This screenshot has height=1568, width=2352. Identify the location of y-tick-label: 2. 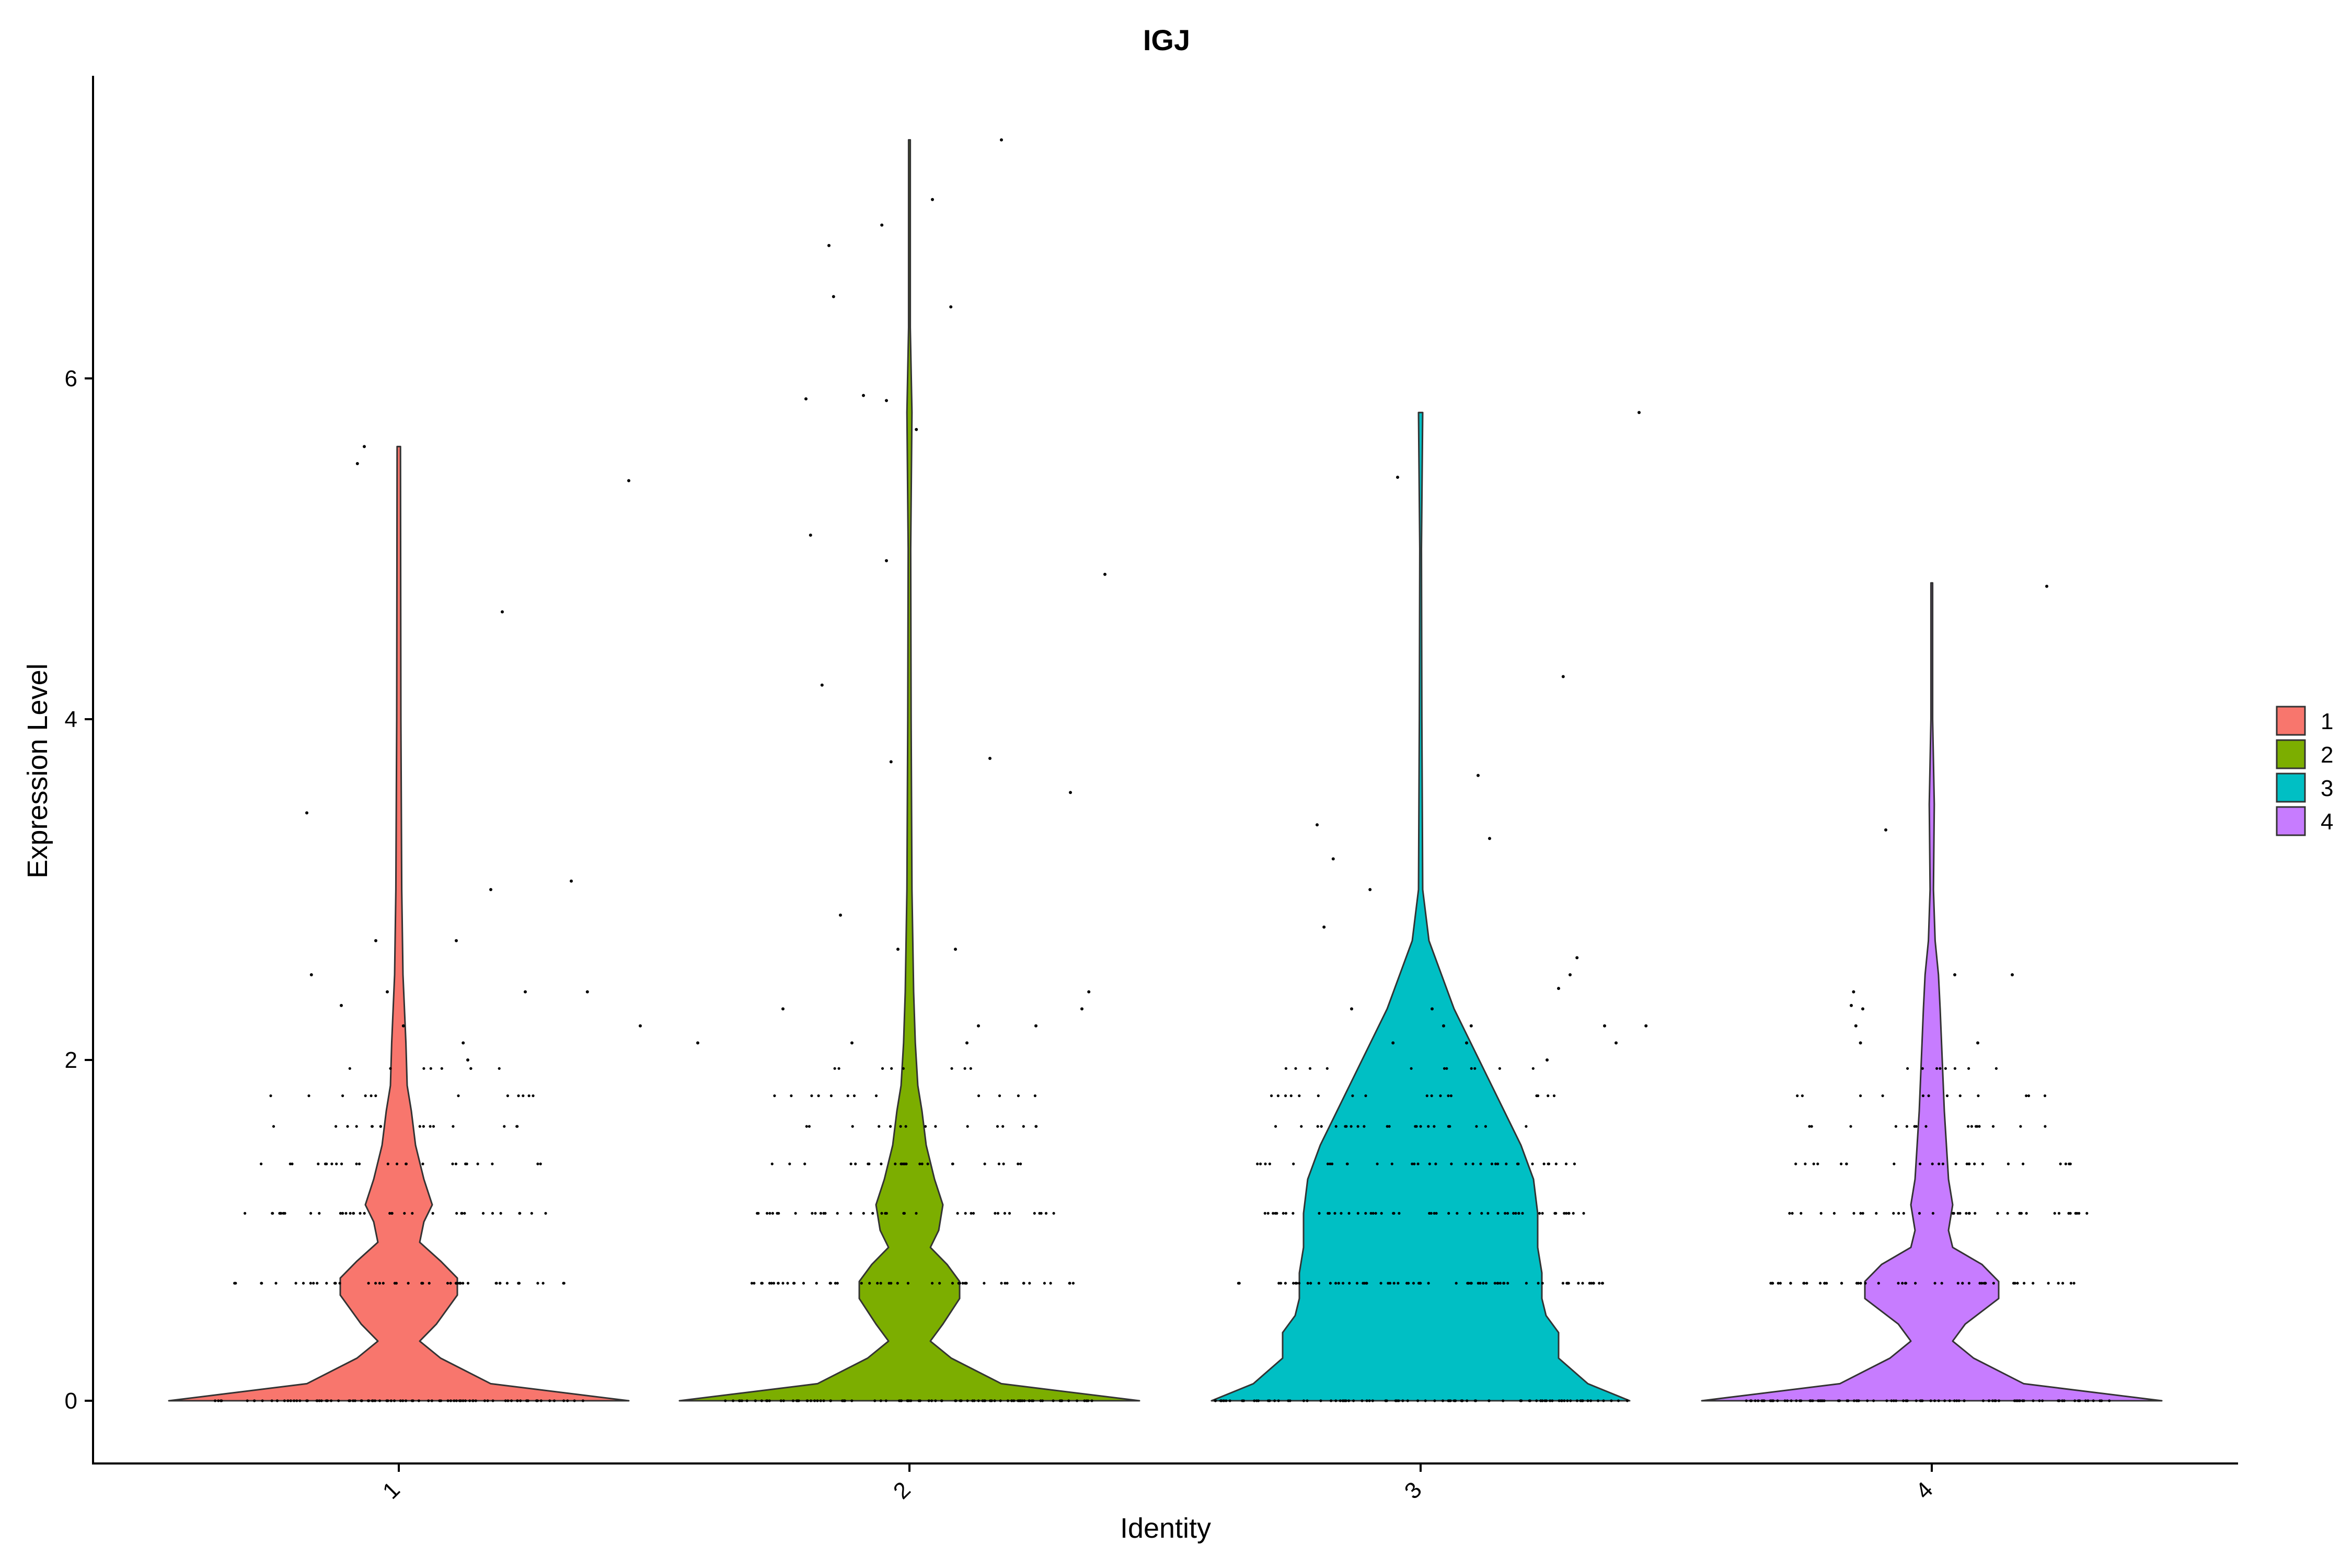
(71, 1060).